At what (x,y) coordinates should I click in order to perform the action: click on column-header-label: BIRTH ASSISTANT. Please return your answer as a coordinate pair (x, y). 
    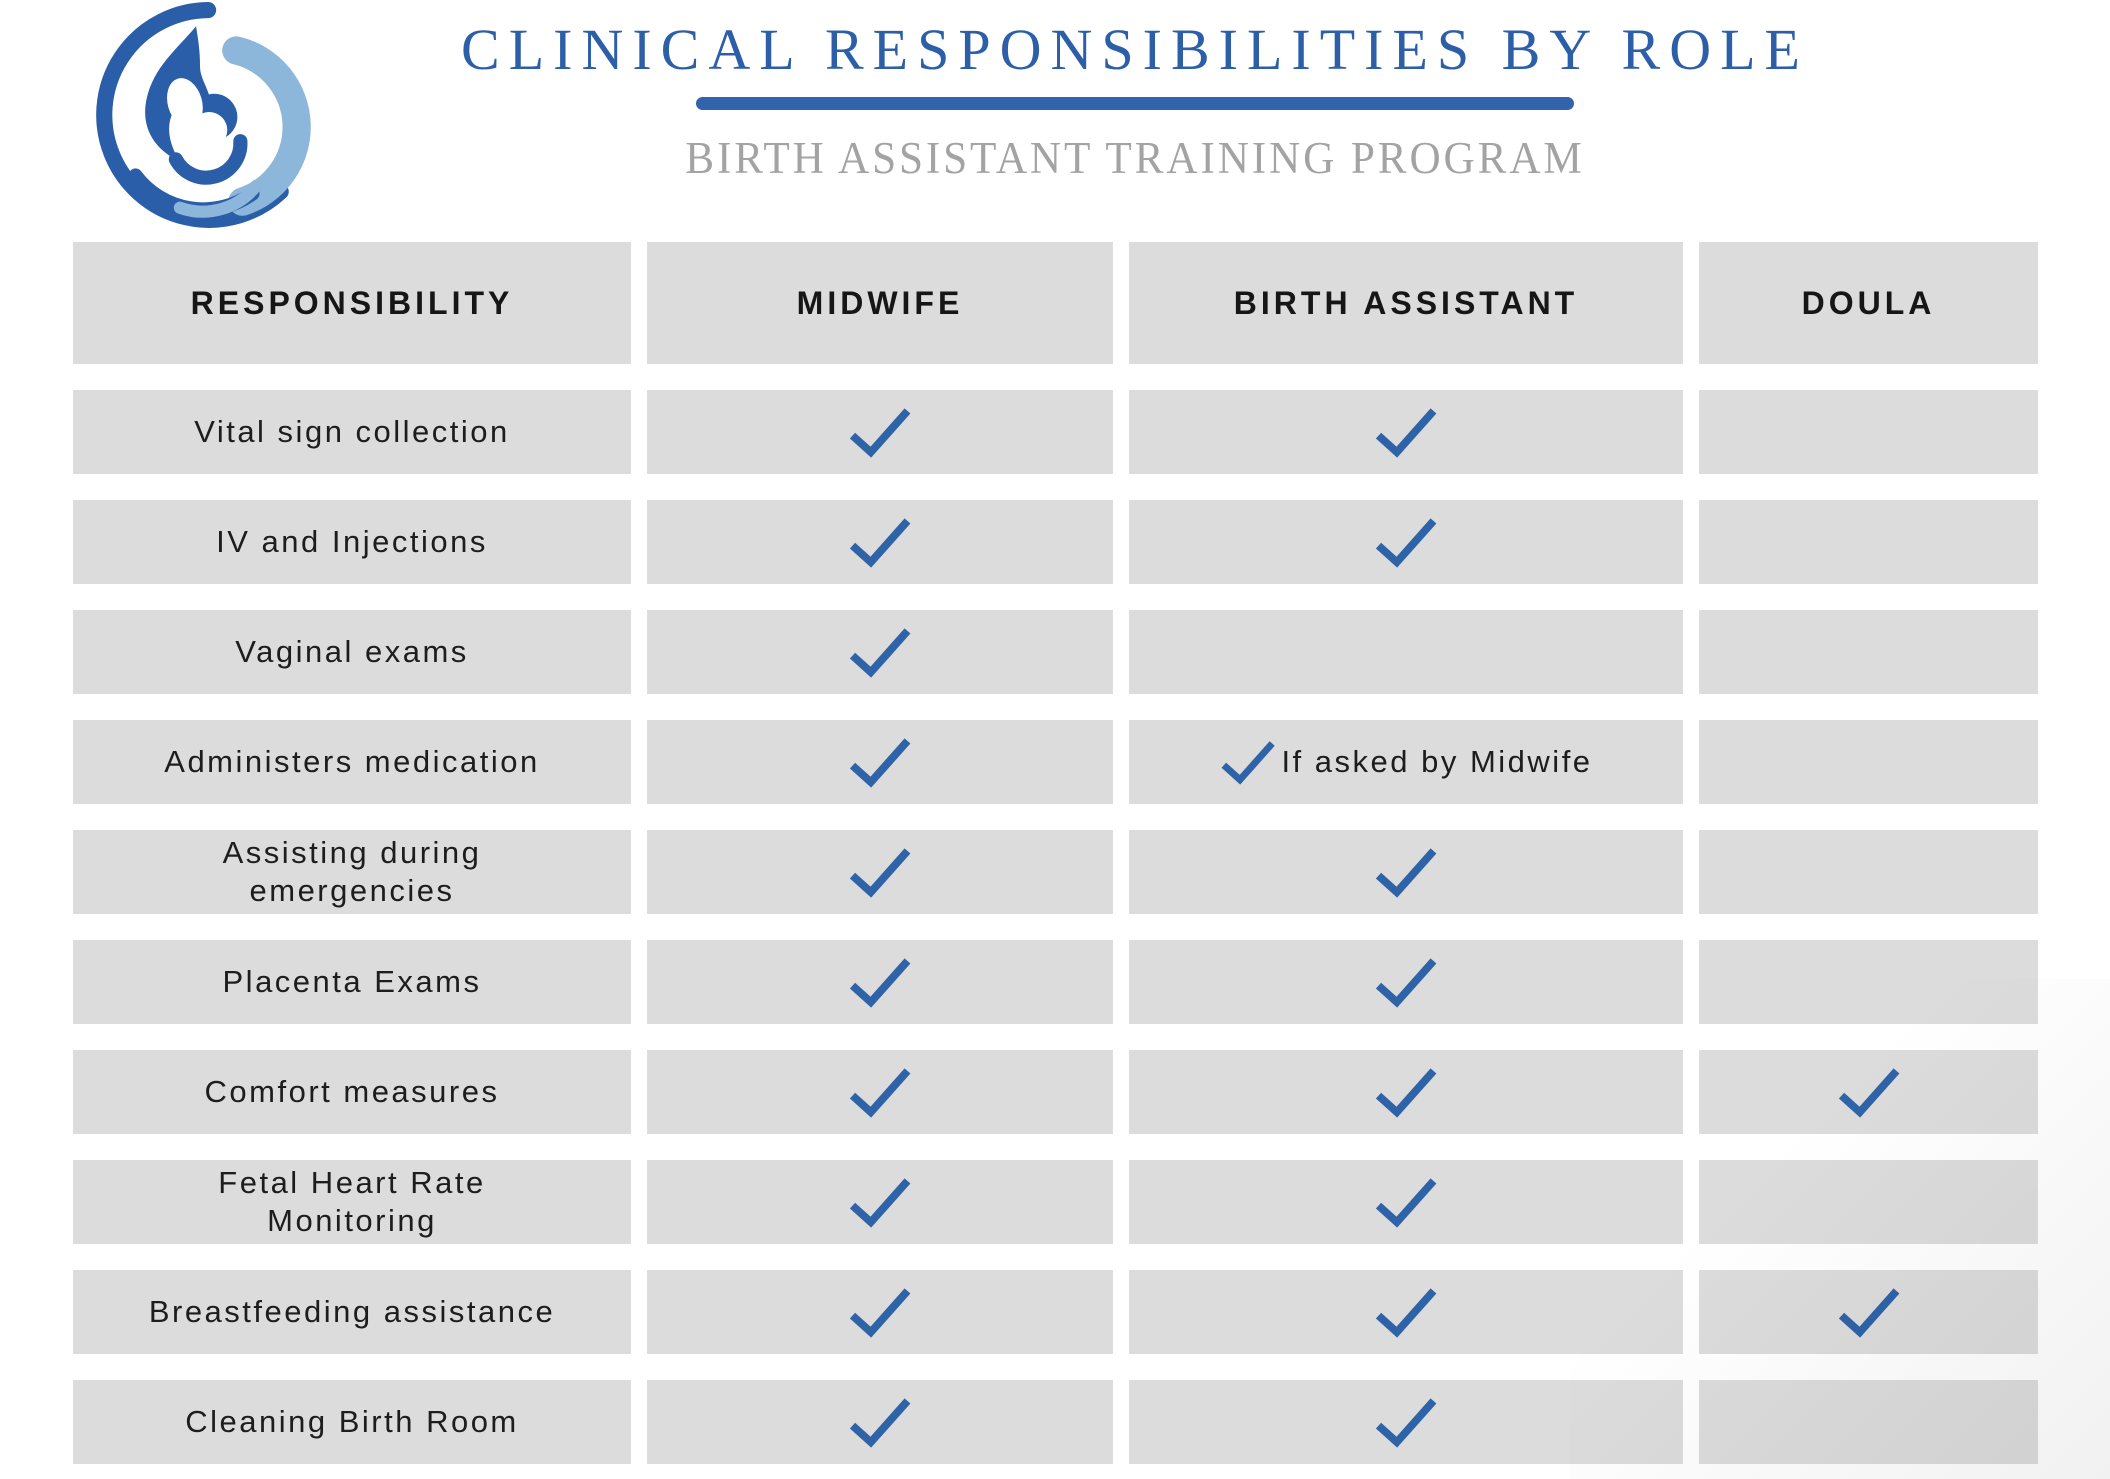
    Looking at the image, I should click on (1406, 302).